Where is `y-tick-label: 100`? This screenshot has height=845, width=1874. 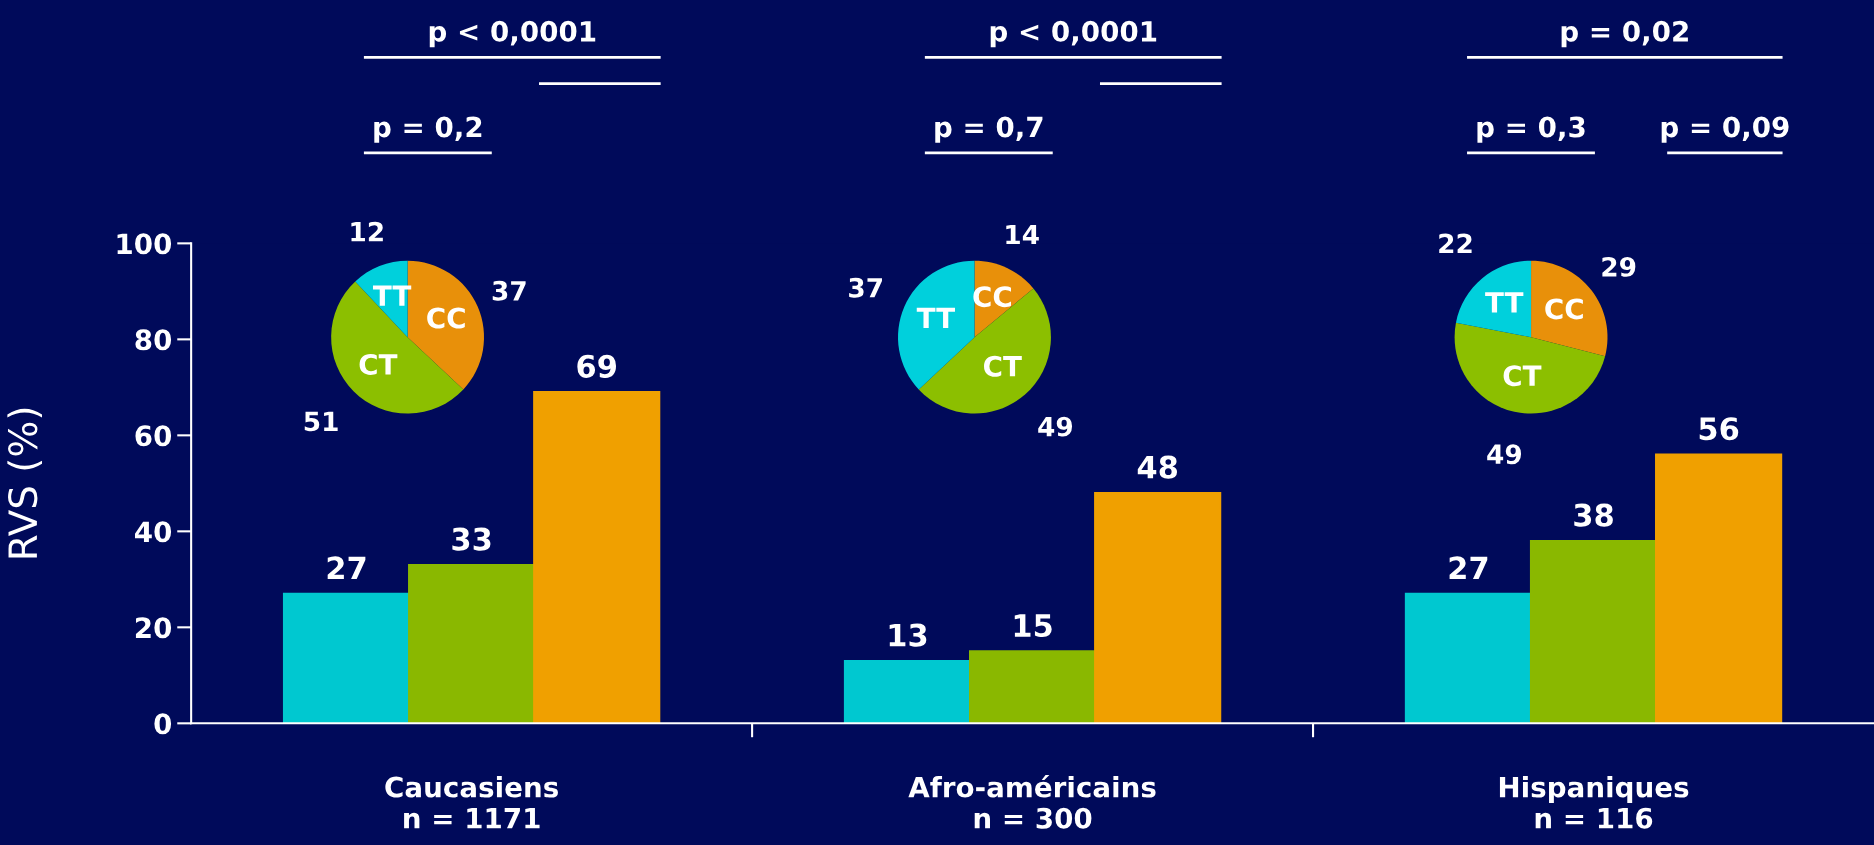
y-tick-label: 100 is located at coordinates (144, 244).